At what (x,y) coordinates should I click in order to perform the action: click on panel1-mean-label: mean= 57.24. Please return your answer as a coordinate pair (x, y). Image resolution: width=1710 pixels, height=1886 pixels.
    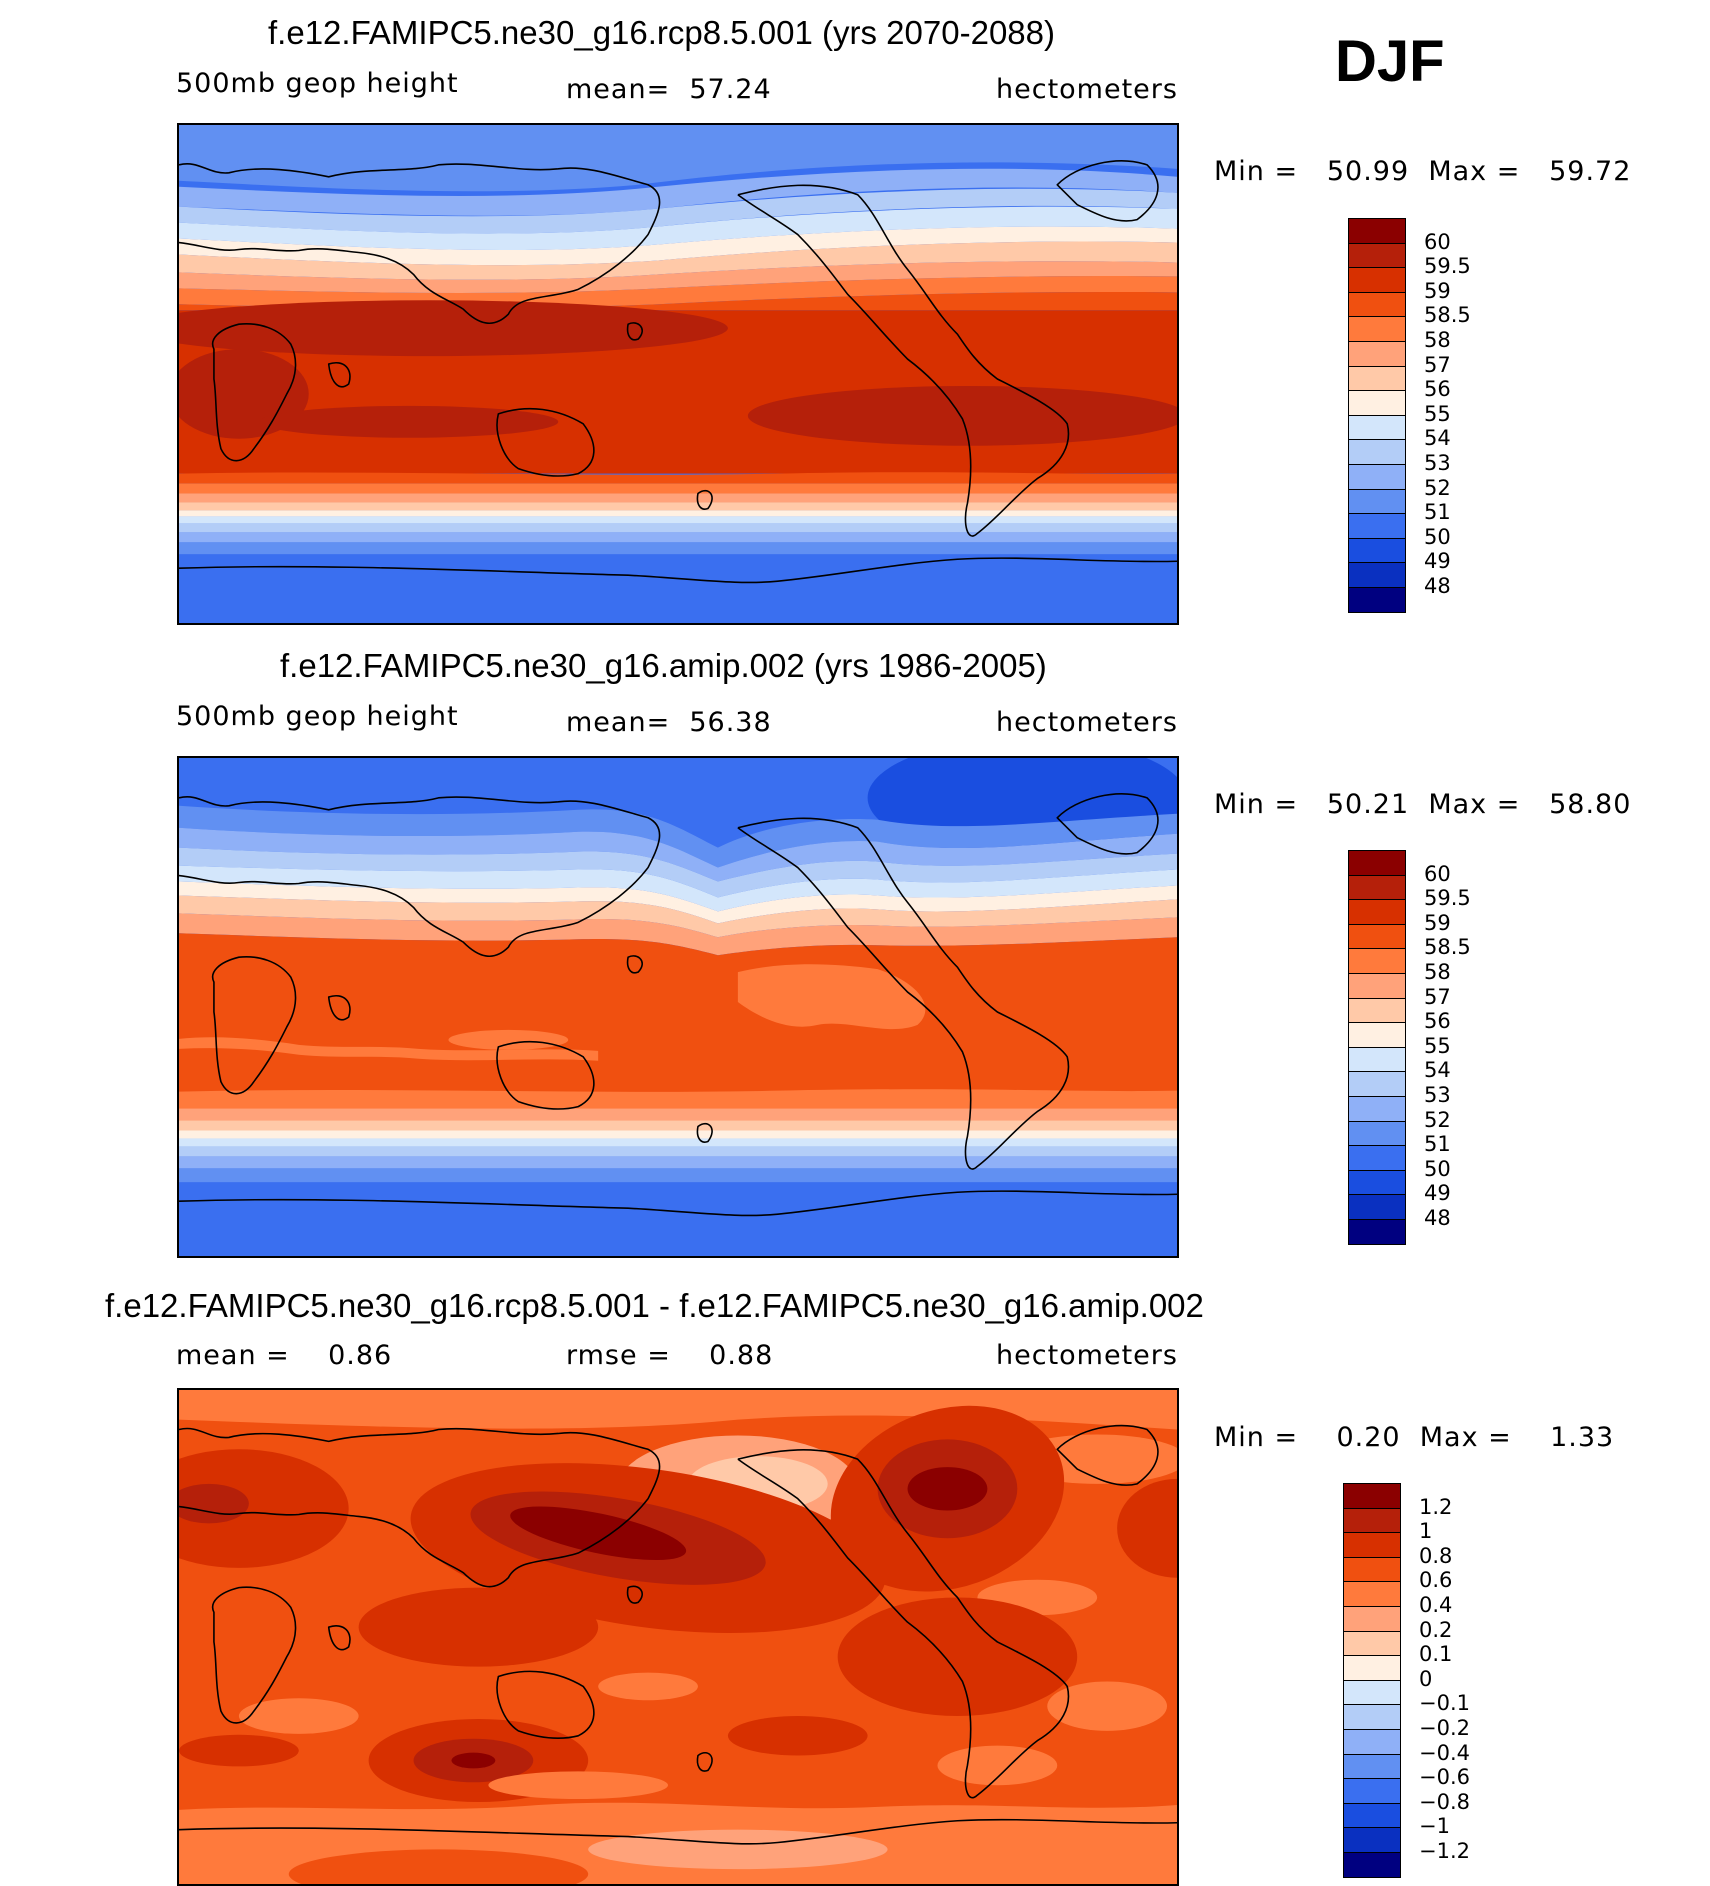
    Looking at the image, I should click on (669, 89).